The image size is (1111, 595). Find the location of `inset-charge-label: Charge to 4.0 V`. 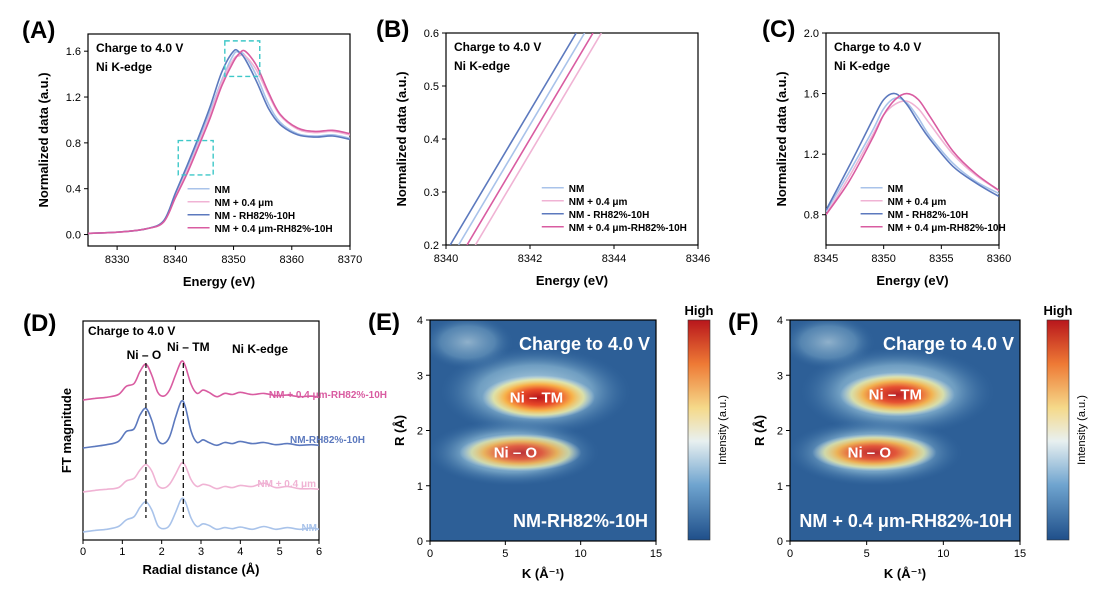

inset-charge-label: Charge to 4.0 V is located at coordinates (497, 47).